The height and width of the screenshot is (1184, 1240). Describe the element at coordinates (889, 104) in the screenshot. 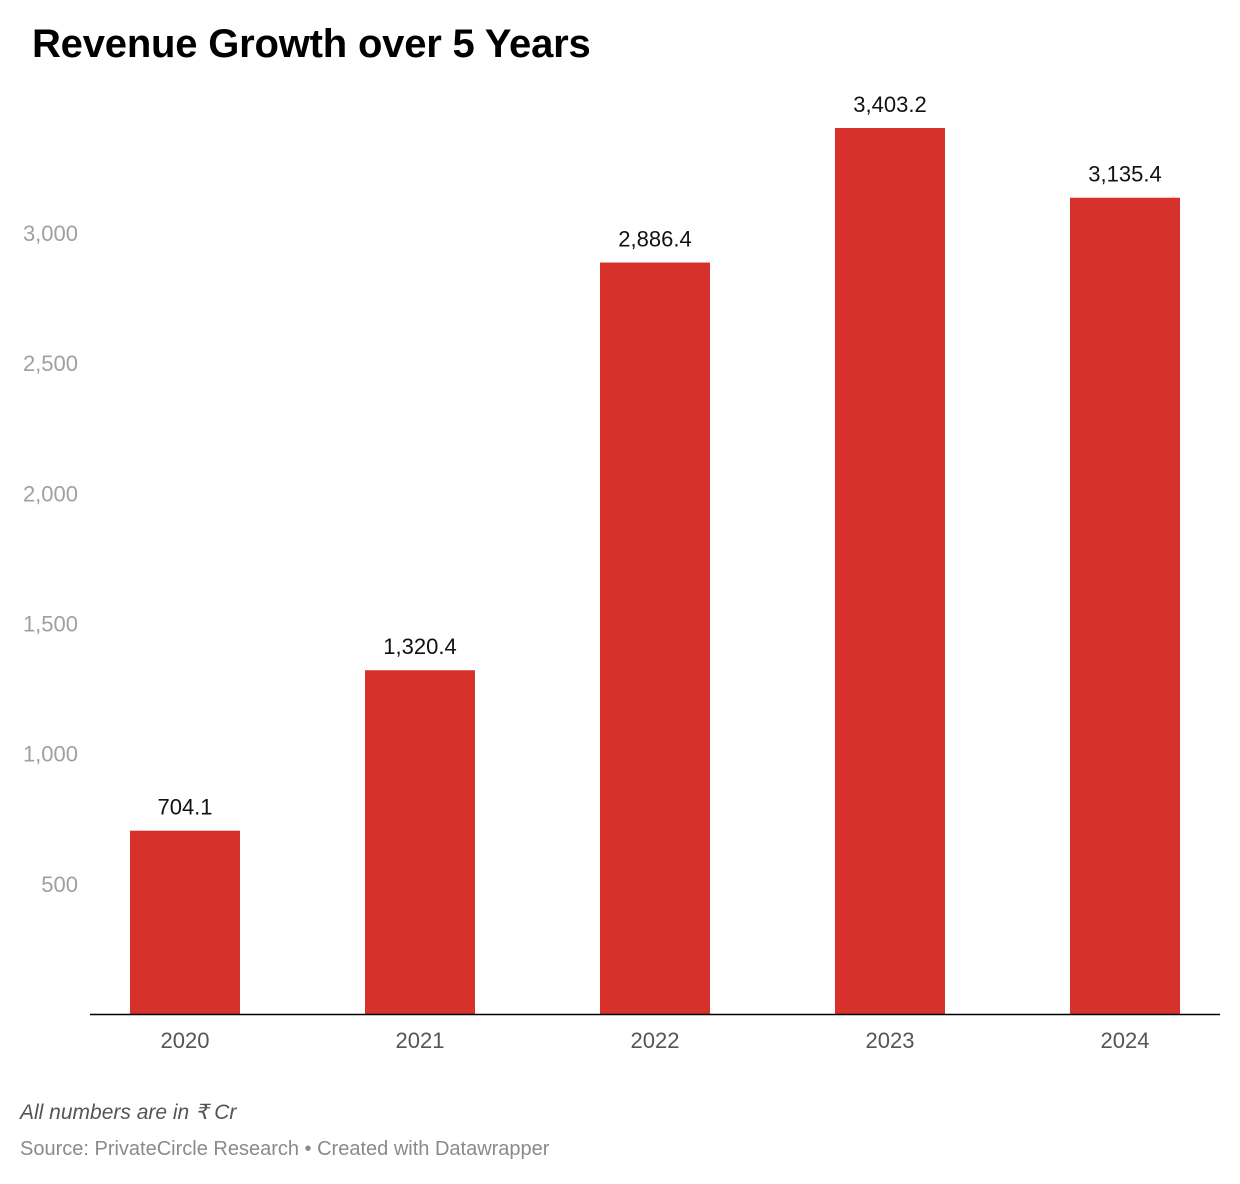

I see `data-label-2023: 3,403.2` at that location.